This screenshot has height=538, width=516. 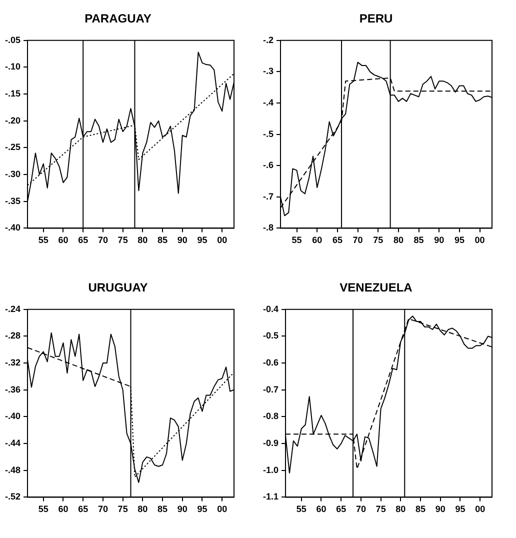 I want to click on y-tick-label: -.35, so click(x=12, y=201).